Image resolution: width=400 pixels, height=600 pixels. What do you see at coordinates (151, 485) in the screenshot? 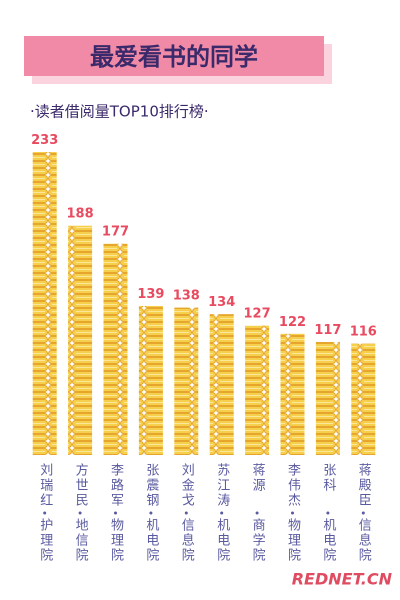
I see `x-tick-label: 张震钢` at bounding box center [151, 485].